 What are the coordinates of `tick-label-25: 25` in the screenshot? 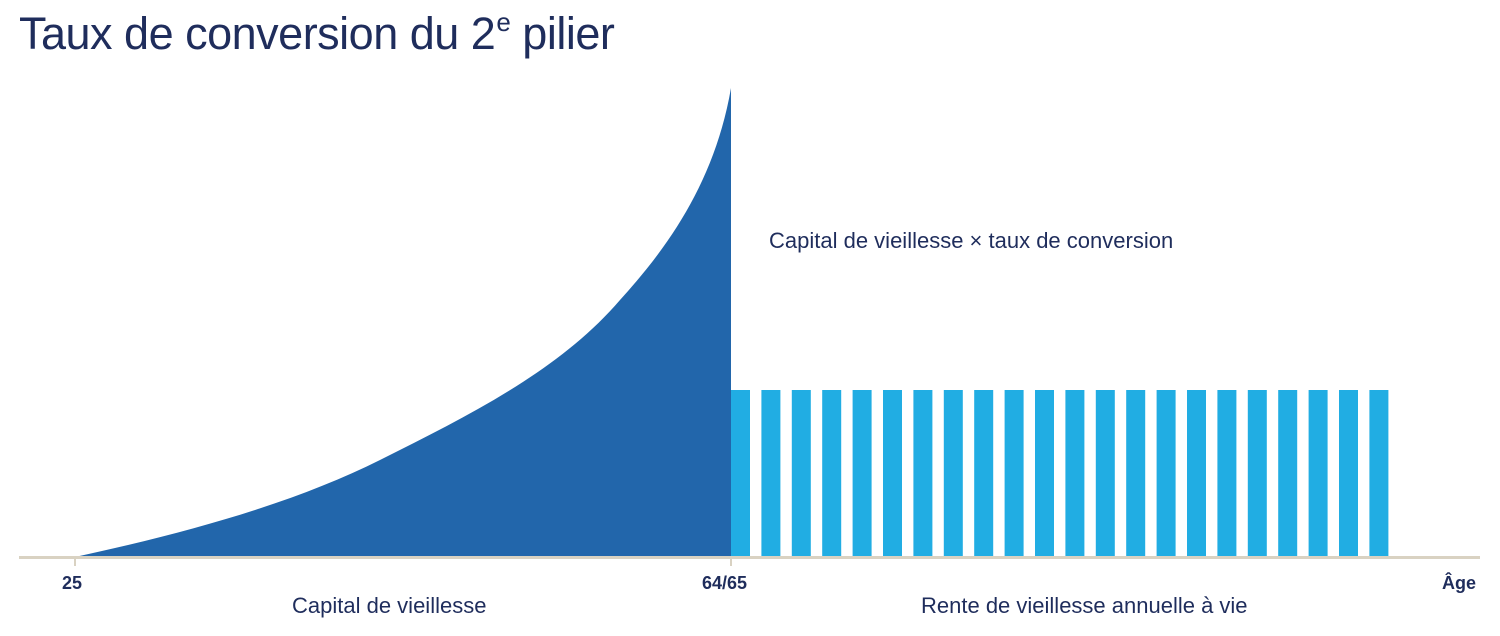 It's located at (72, 583).